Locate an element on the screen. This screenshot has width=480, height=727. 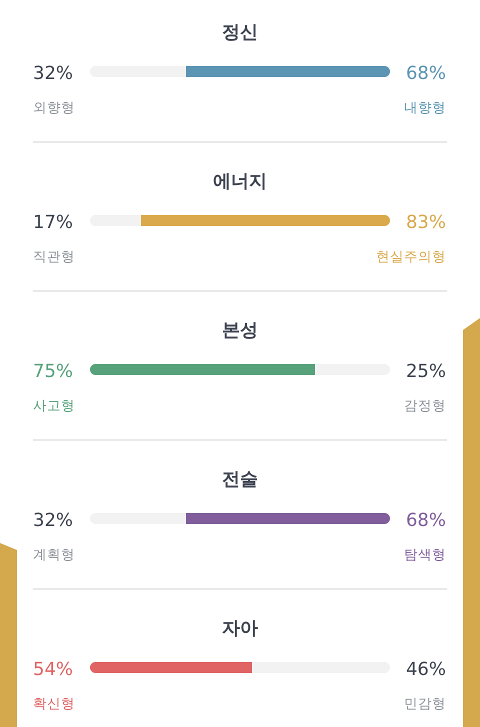
chart-title: 에너지 is located at coordinates (240, 181).